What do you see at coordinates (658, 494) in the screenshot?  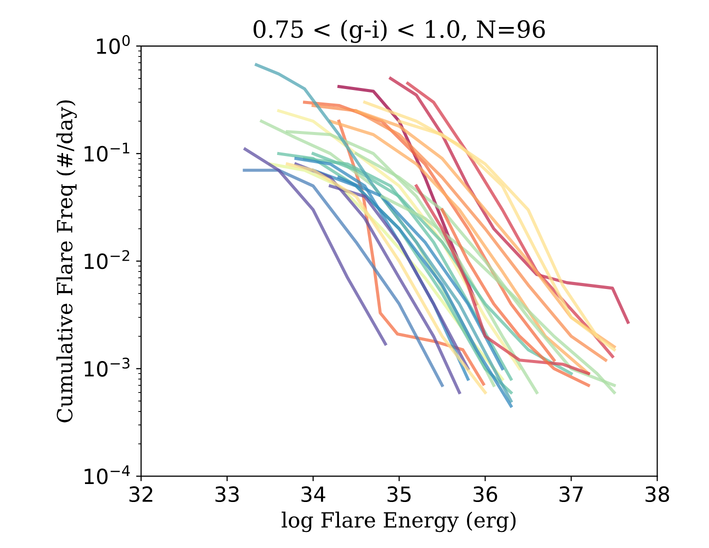 I see `x-tick-label: 38` at bounding box center [658, 494].